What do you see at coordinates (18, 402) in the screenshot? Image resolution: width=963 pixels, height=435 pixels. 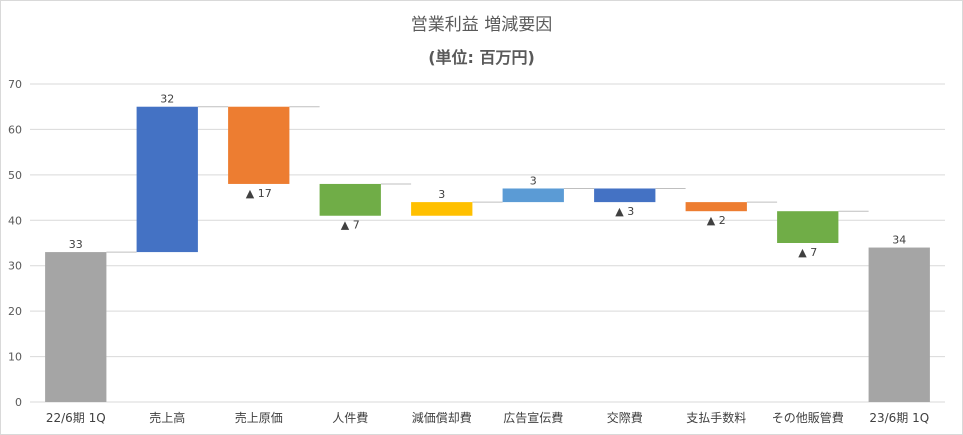 I see `y-tick-label: 0` at bounding box center [18, 402].